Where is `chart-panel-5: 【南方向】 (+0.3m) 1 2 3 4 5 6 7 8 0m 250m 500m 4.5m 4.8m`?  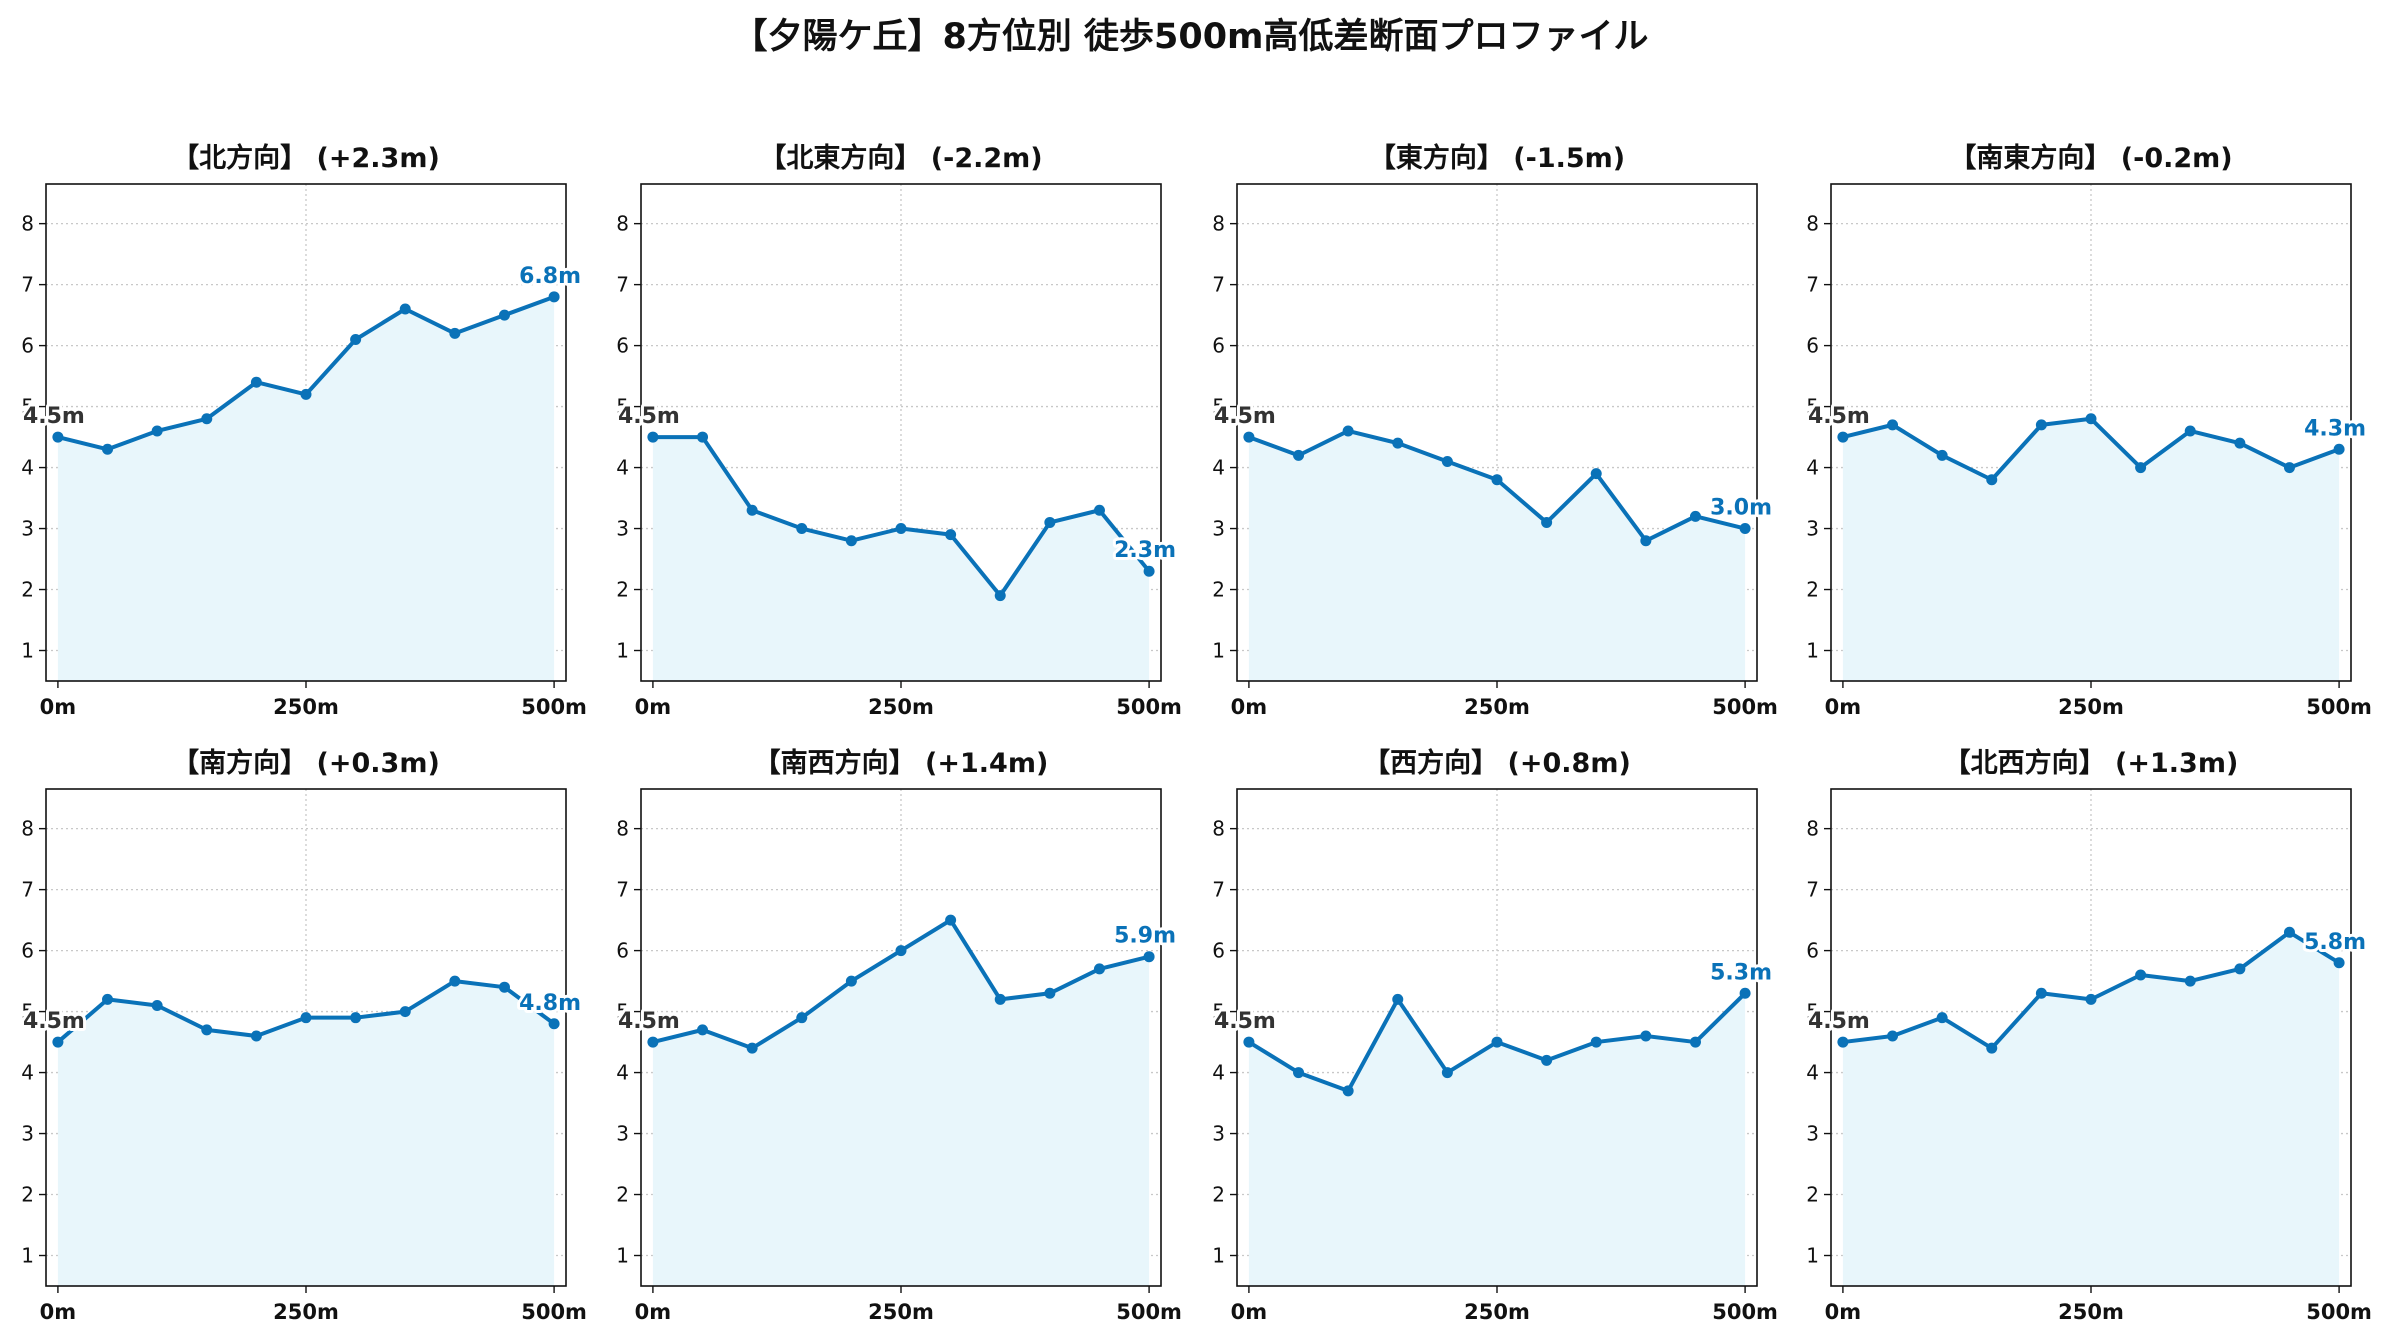 chart-panel-5: 【南方向】 (+0.3m) 1 2 3 4 5 6 7 8 0m 250m 500m 4.5m 4.8m is located at coordinates (303, 1035).